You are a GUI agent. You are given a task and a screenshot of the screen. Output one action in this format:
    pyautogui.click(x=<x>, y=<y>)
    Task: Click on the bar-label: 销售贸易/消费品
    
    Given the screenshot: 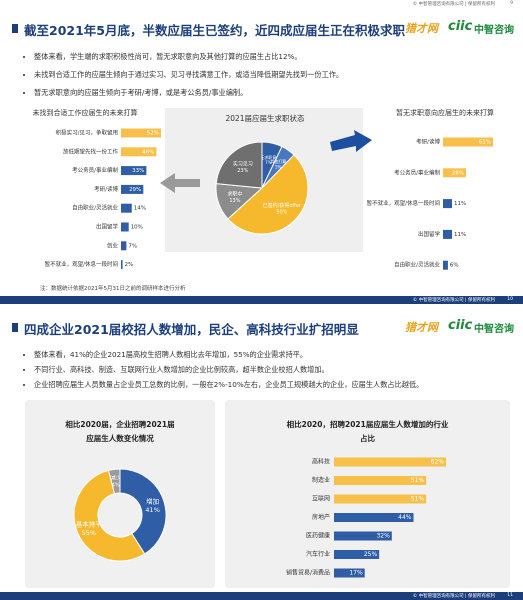 What is the action you would take?
    pyautogui.click(x=308, y=573)
    